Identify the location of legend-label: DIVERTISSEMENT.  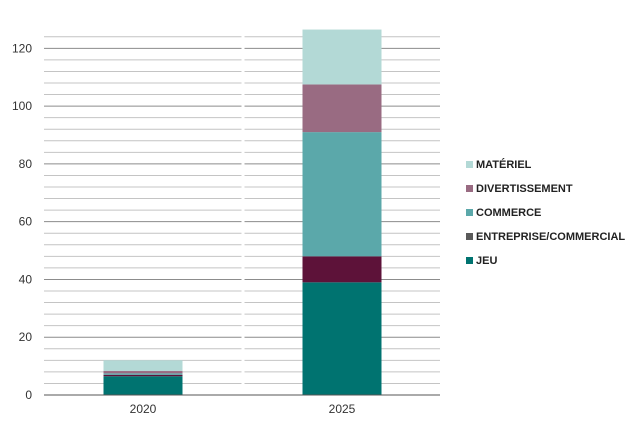
(524, 189).